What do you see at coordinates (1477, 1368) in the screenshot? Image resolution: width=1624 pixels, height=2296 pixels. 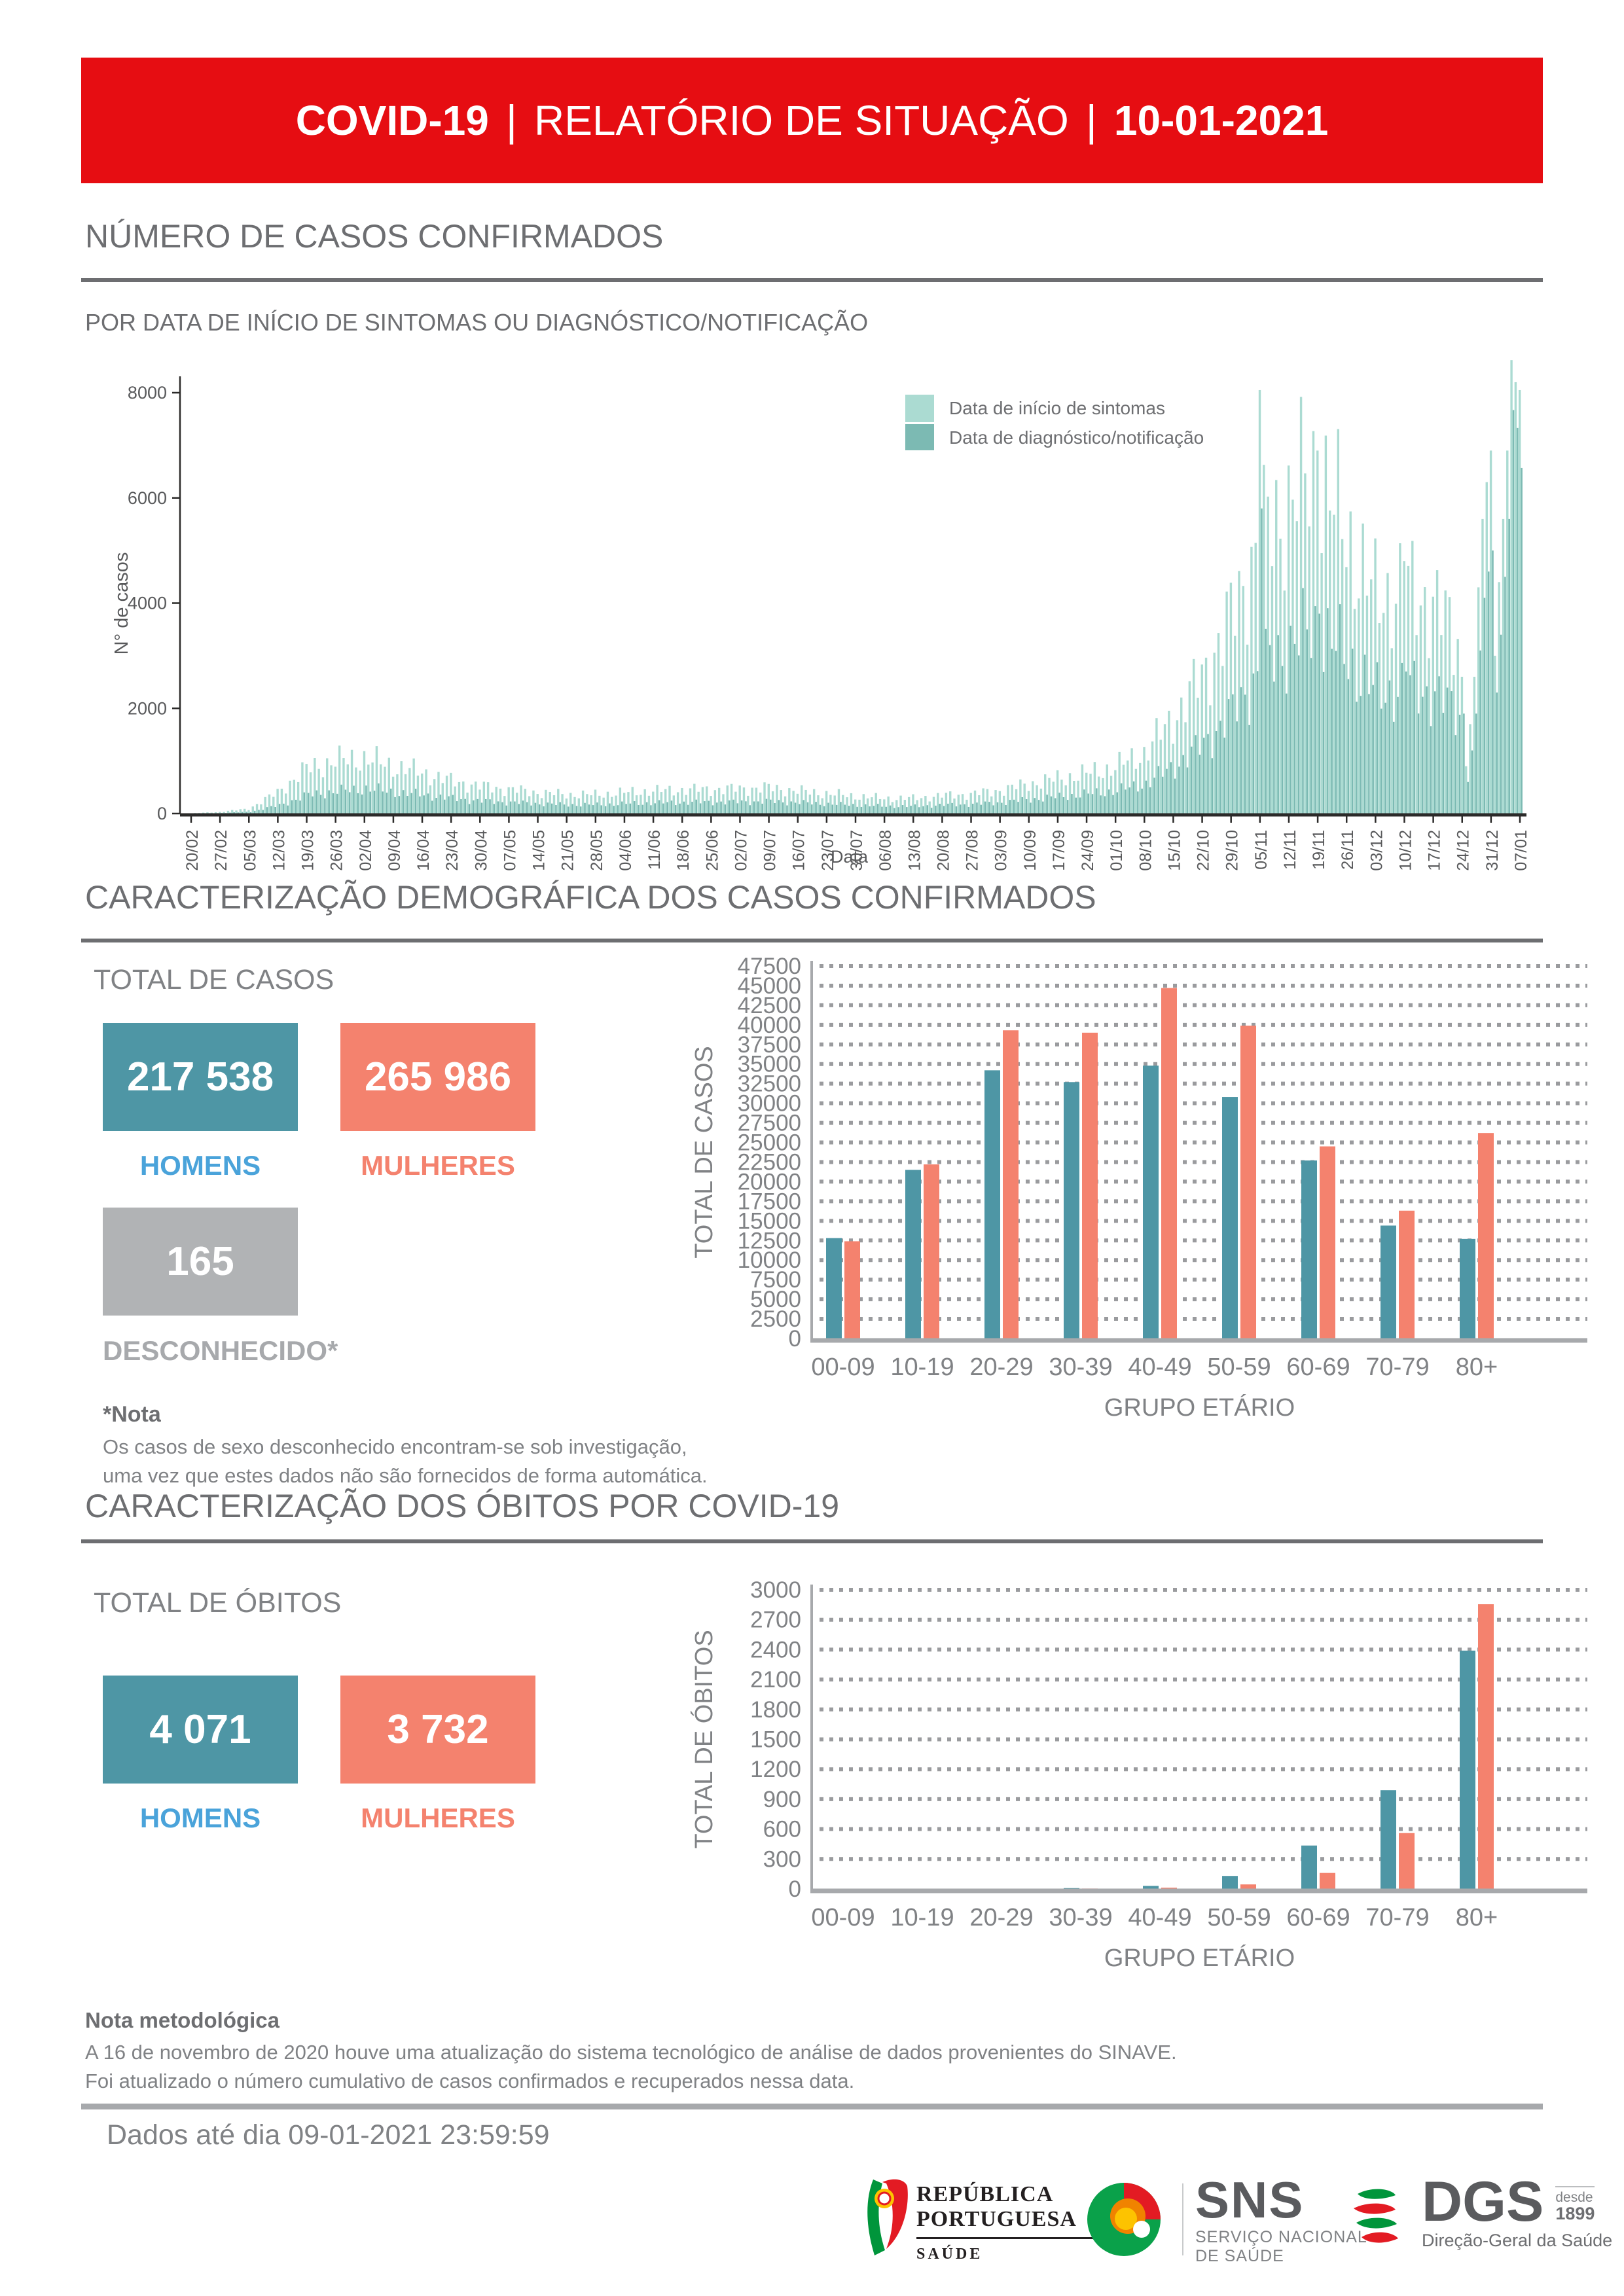 I see `svg-text: 80+` at bounding box center [1477, 1368].